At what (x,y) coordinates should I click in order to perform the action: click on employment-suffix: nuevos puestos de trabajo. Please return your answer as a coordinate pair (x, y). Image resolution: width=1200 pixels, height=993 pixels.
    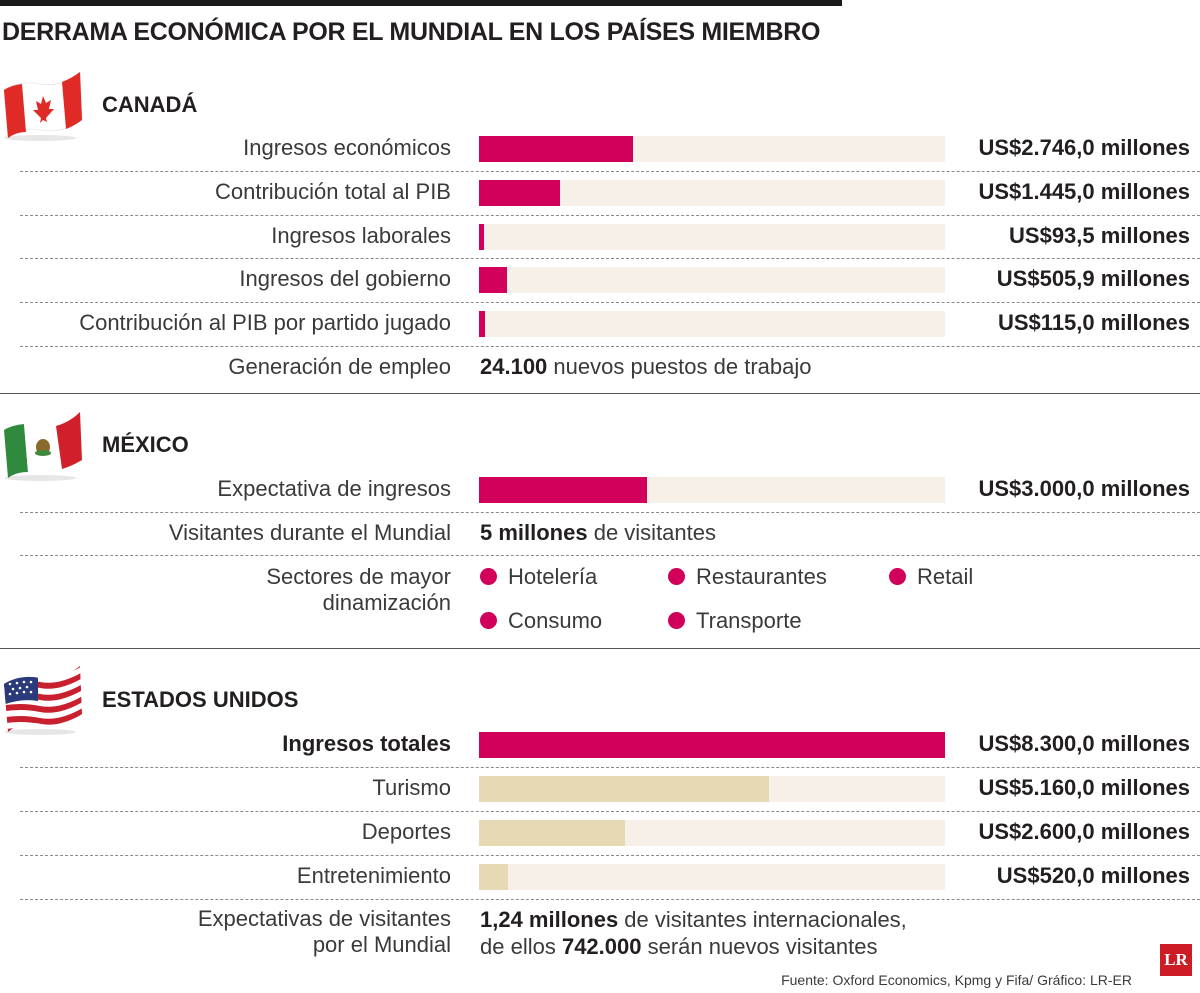
    Looking at the image, I should click on (679, 366).